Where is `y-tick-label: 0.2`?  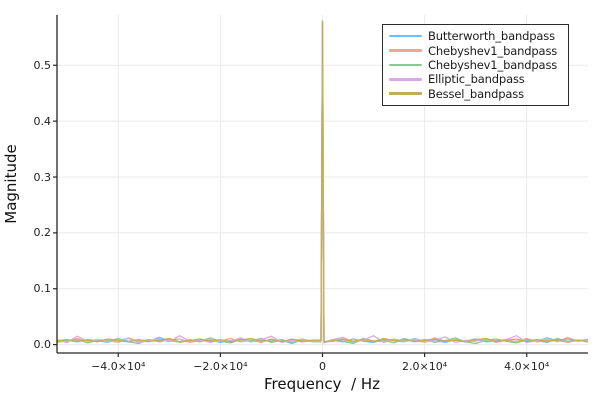
y-tick-label: 0.2 is located at coordinates (42, 233).